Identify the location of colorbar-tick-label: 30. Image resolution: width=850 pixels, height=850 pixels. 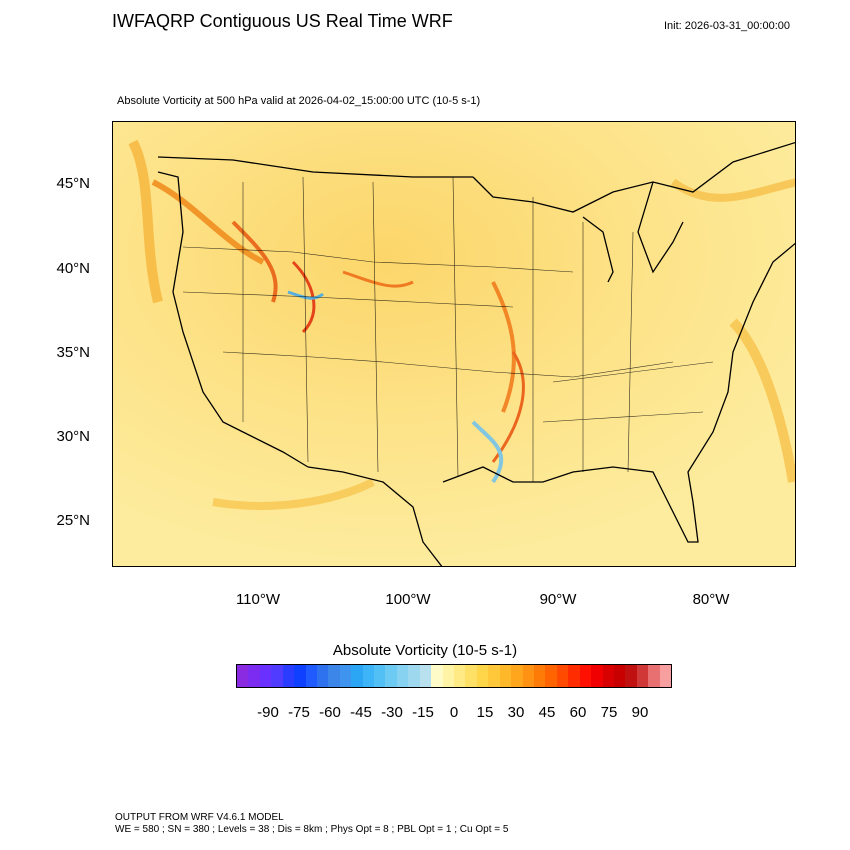
(516, 712).